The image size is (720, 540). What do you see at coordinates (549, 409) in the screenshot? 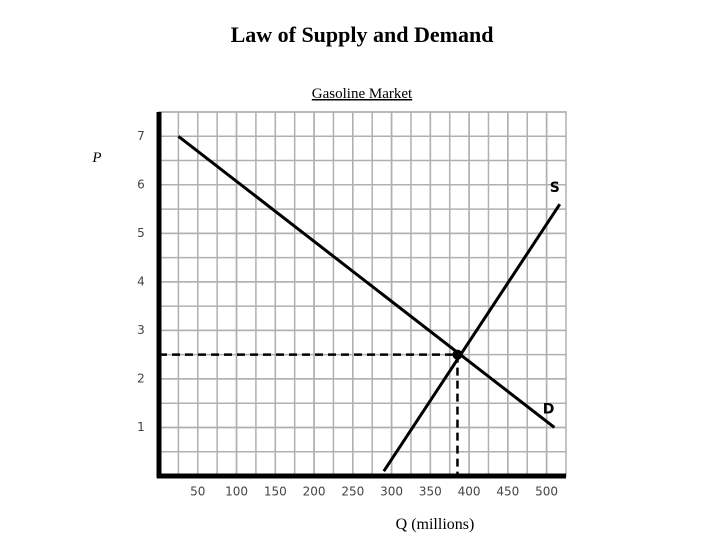
I see `series-label: D` at bounding box center [549, 409].